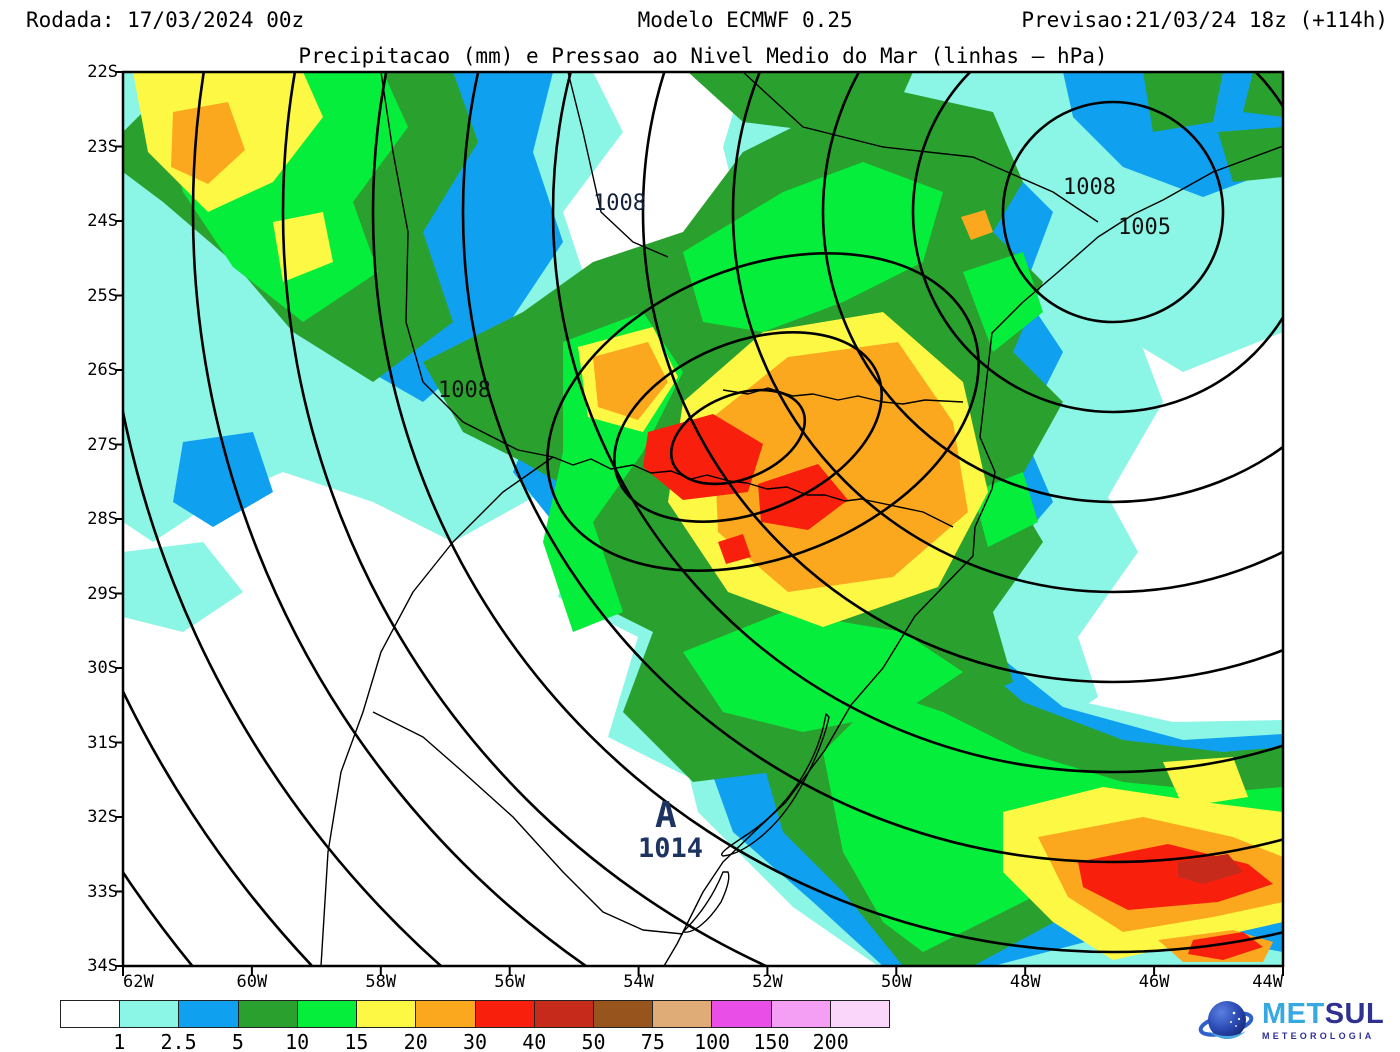  Describe the element at coordinates (1154, 982) in the screenshot. I see `lon-tick-label: 46W` at that location.